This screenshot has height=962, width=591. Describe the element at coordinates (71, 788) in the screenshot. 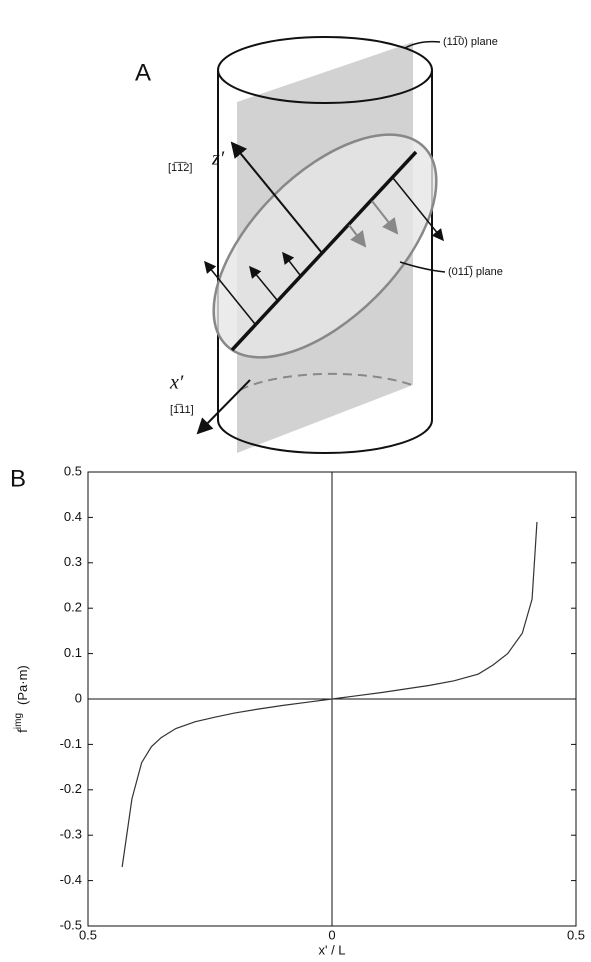

I see `y-tick-label: -0.2` at that location.